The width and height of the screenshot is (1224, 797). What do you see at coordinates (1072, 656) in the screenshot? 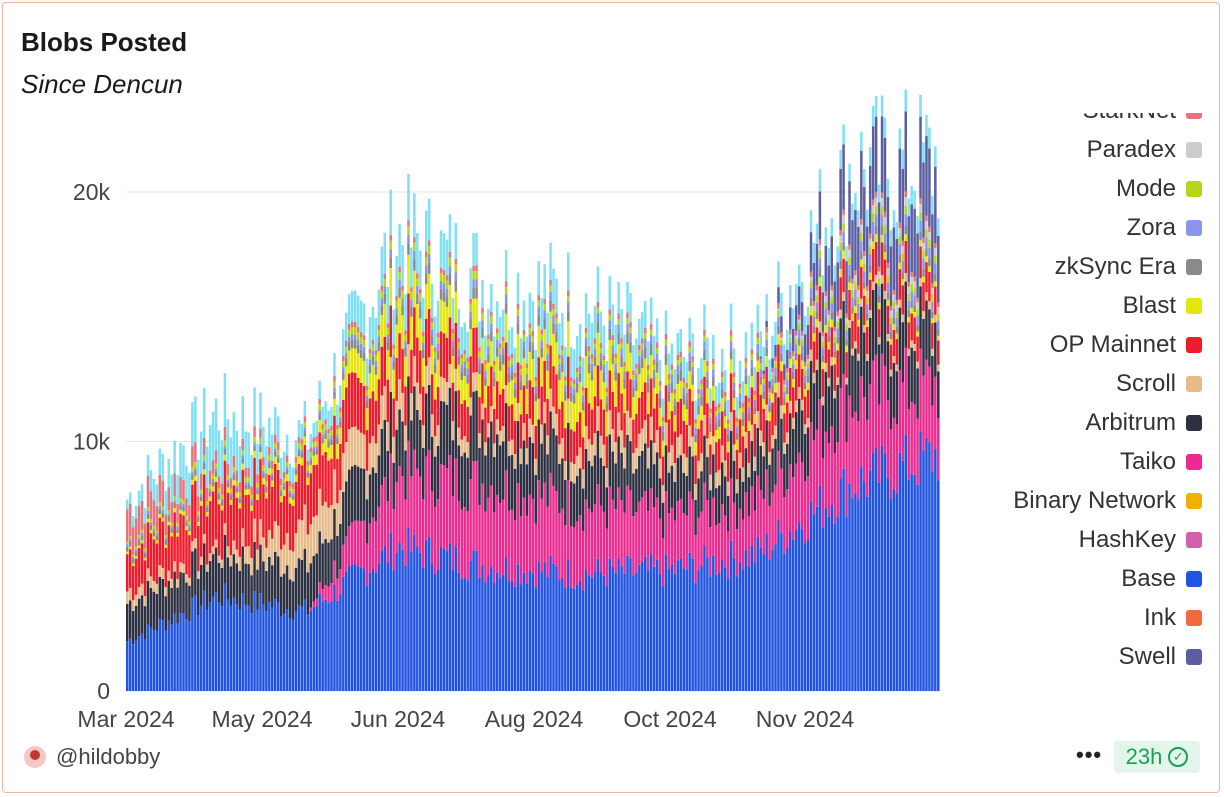
I see `legend-item: Swell` at bounding box center [1072, 656].